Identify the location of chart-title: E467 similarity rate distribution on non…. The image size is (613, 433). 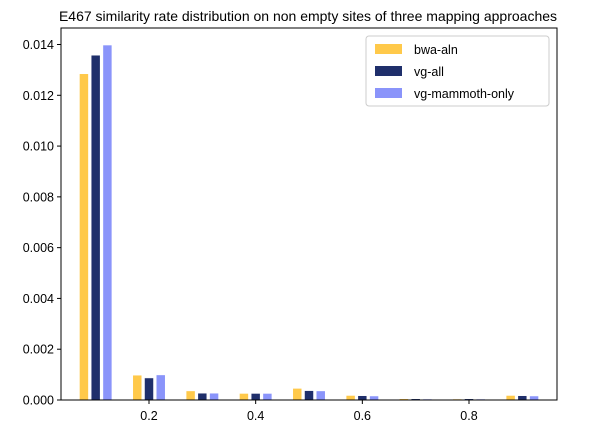
(308, 16).